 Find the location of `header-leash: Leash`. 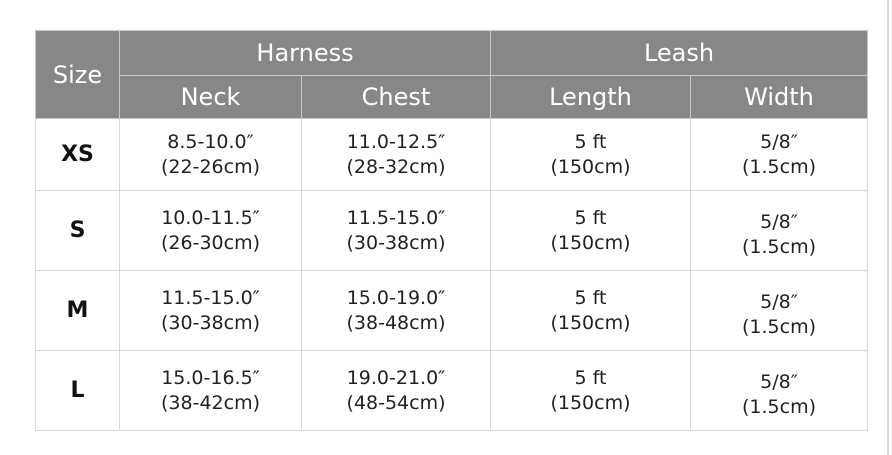

header-leash: Leash is located at coordinates (679, 53).